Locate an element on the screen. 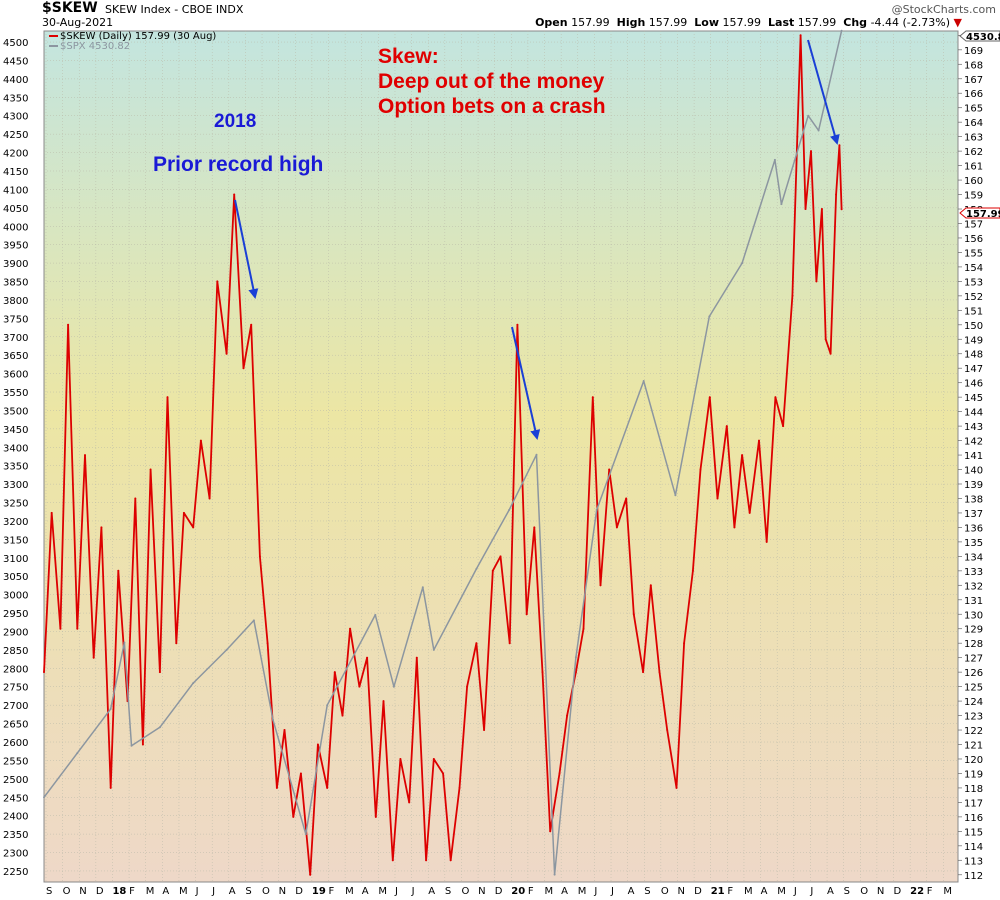  x-tick-label: M is located at coordinates (183, 891).